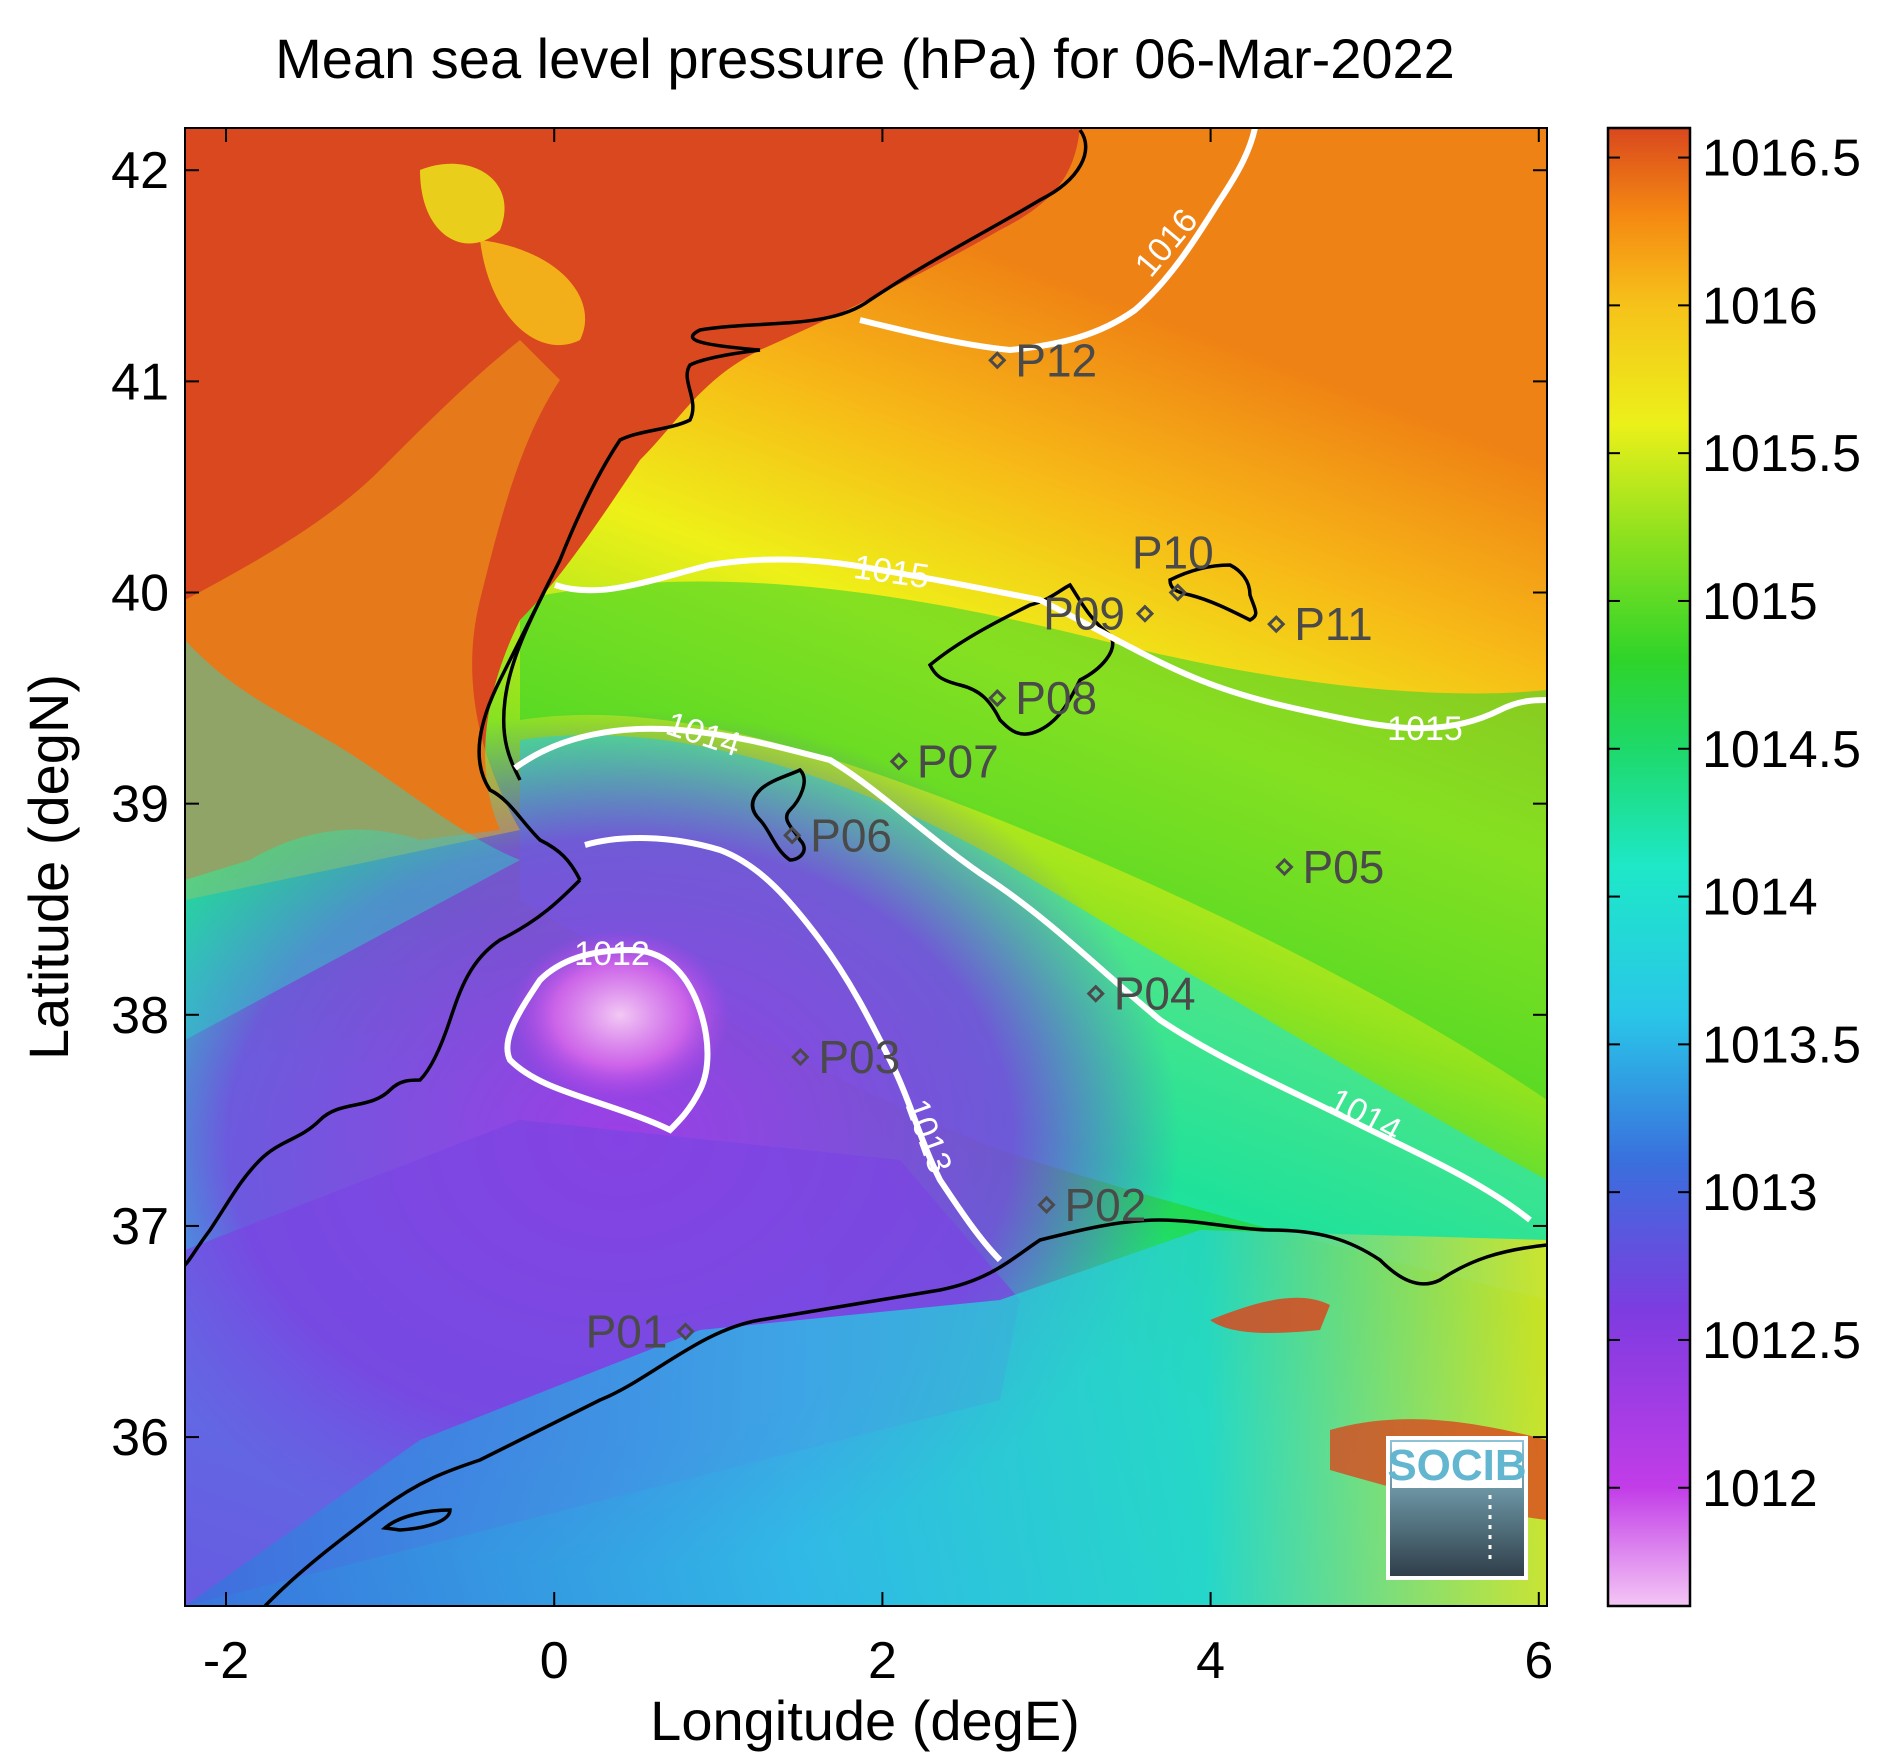 Image resolution: width=1904 pixels, height=1758 pixels. I want to click on contour-label-1012: 1012, so click(612, 954).